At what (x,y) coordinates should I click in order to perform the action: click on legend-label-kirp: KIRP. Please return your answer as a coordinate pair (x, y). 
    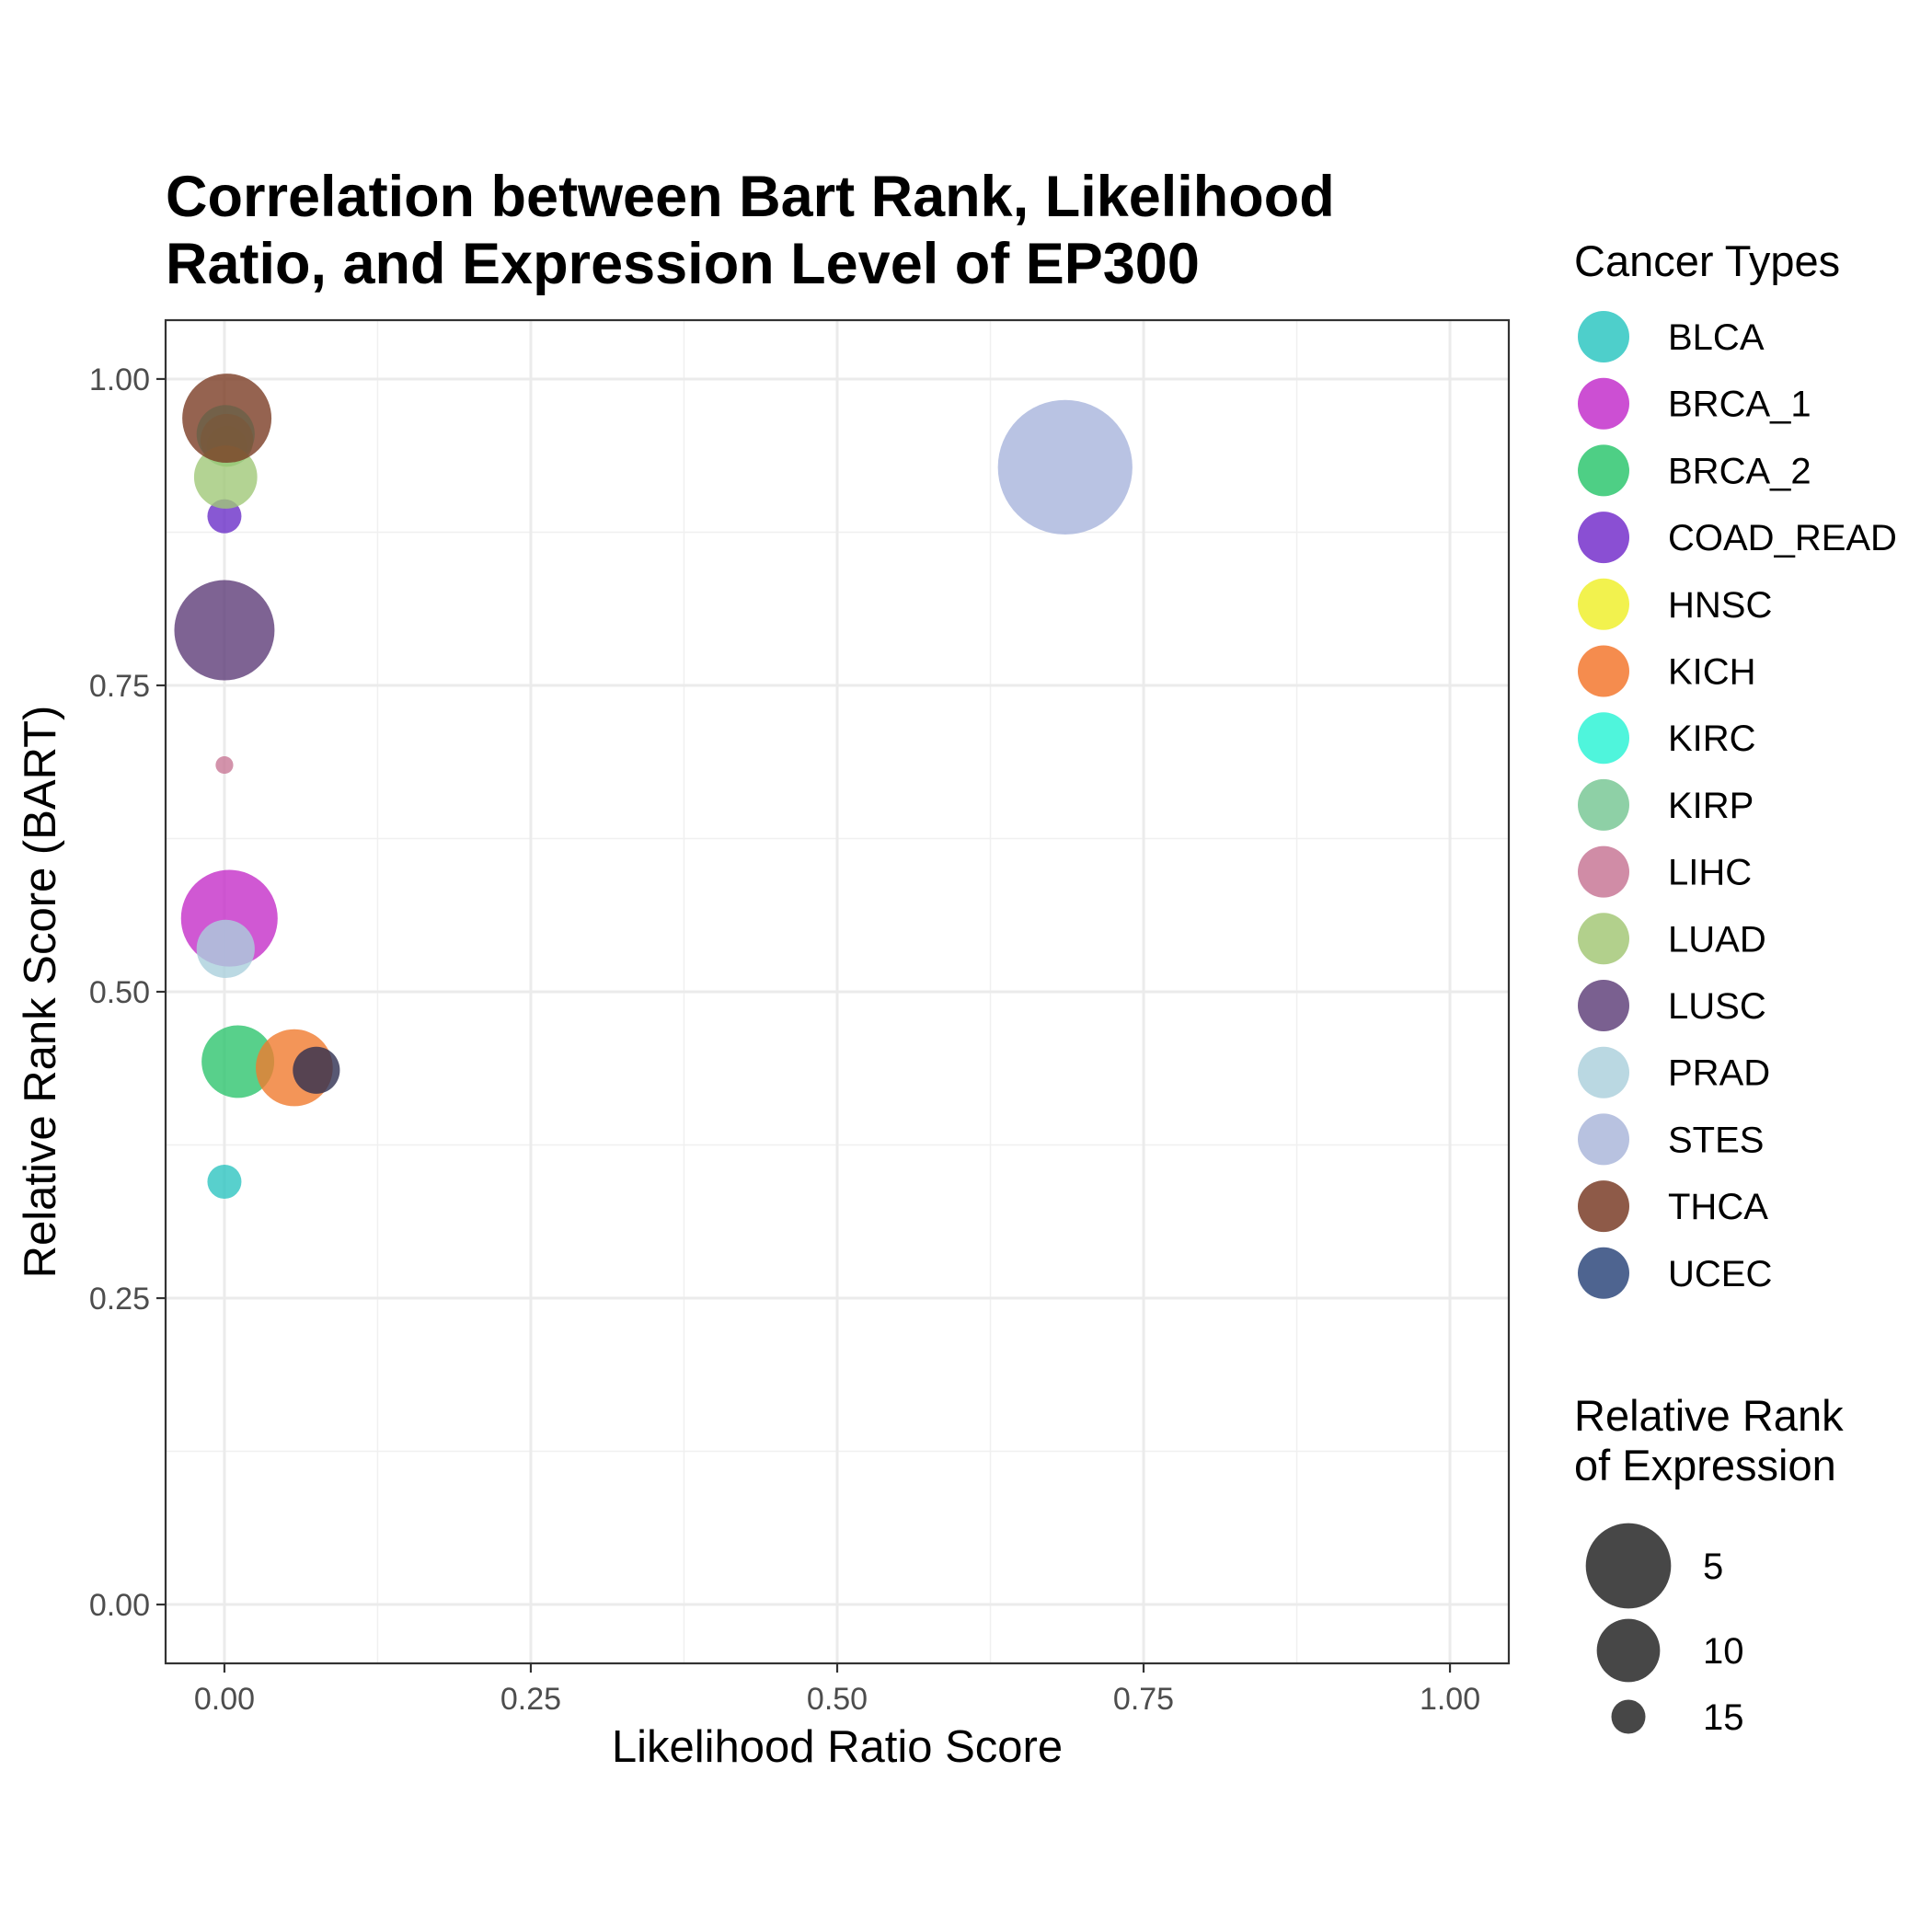
    Looking at the image, I should click on (1711, 806).